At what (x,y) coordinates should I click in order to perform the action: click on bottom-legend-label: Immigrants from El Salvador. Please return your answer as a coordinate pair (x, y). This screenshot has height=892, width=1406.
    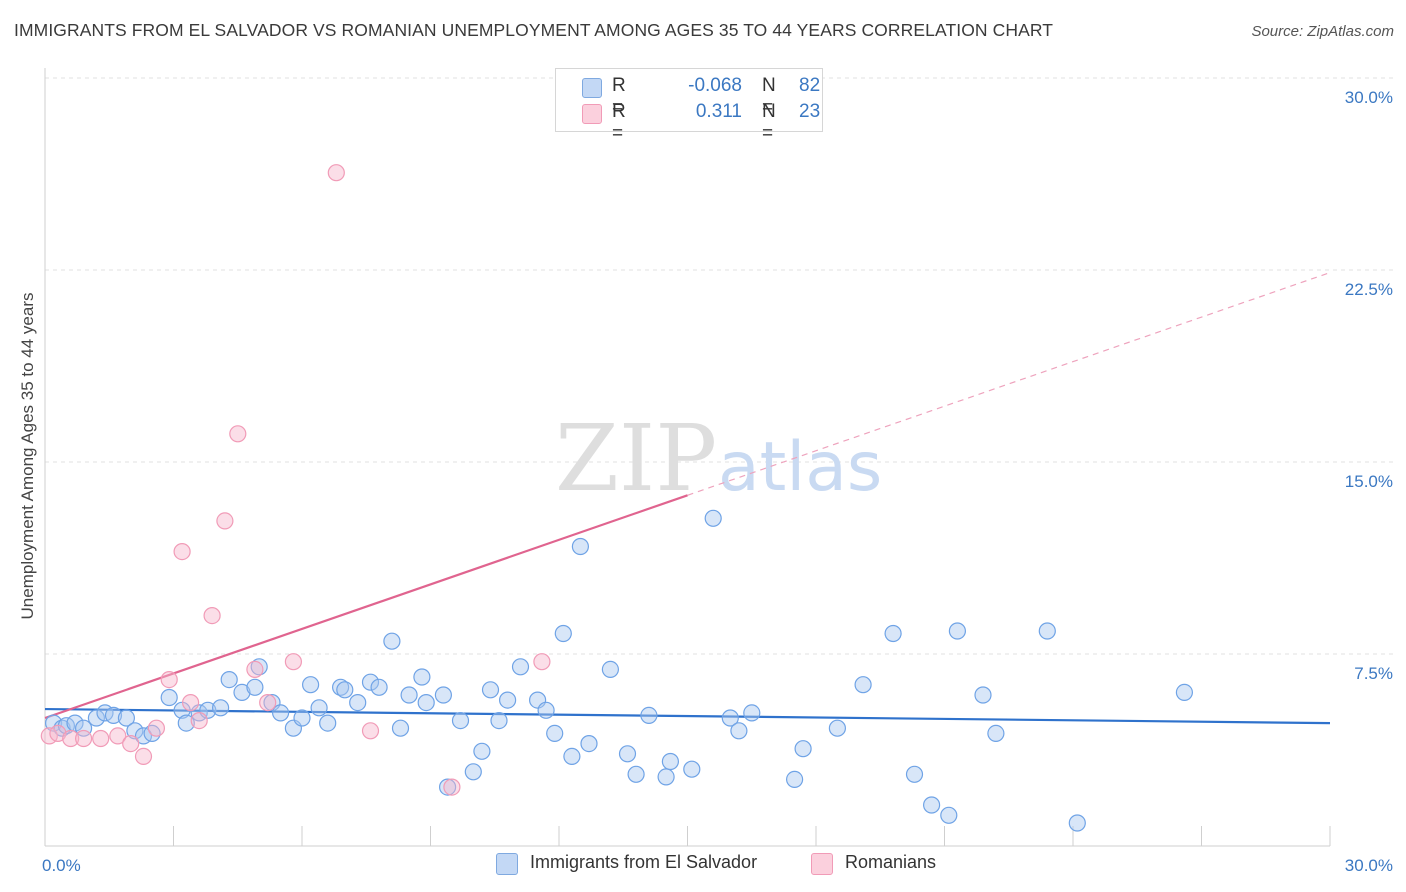
    Looking at the image, I should click on (644, 862).